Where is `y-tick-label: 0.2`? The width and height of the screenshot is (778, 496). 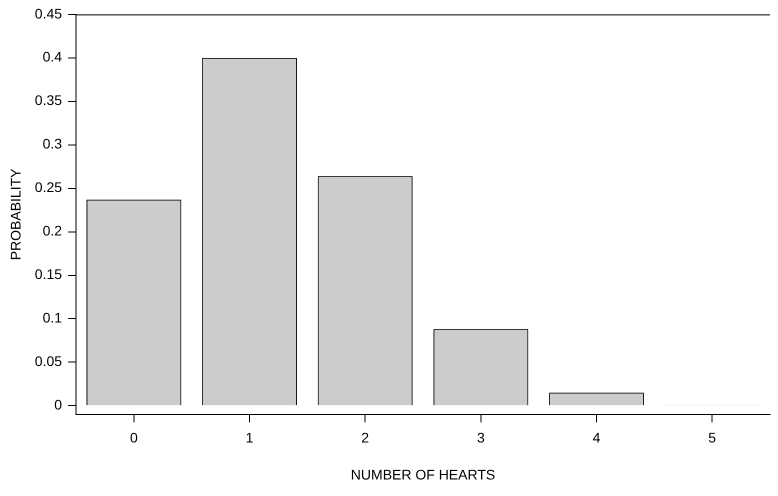
y-tick-label: 0.2 is located at coordinates (52, 230).